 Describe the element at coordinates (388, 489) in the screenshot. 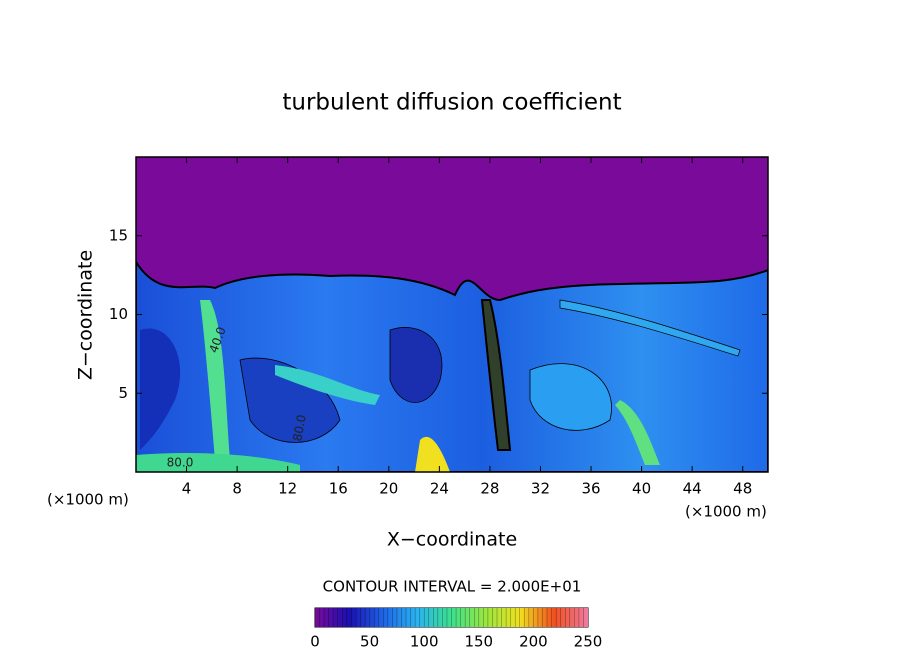

I see `x-tick-label: 20` at that location.